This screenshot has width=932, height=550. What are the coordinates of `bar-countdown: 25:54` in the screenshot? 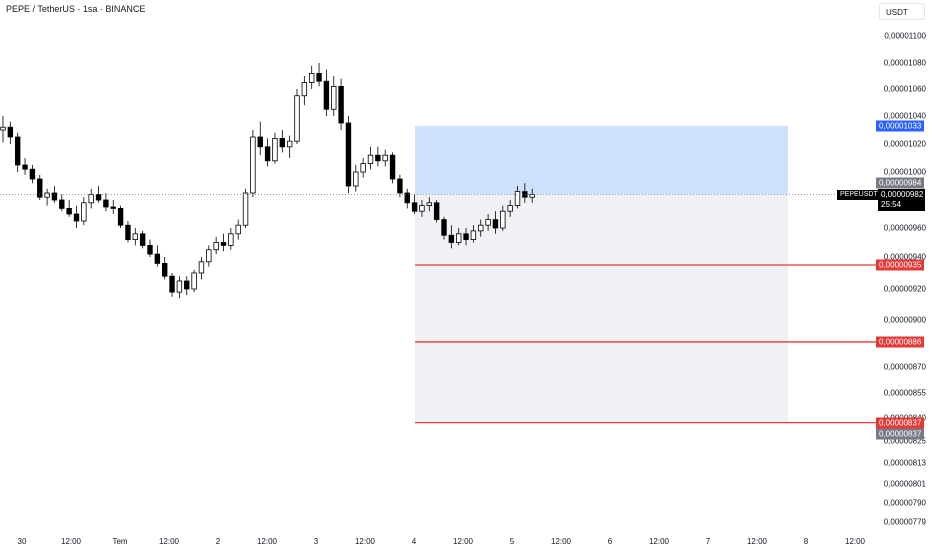 It's located at (891, 205).